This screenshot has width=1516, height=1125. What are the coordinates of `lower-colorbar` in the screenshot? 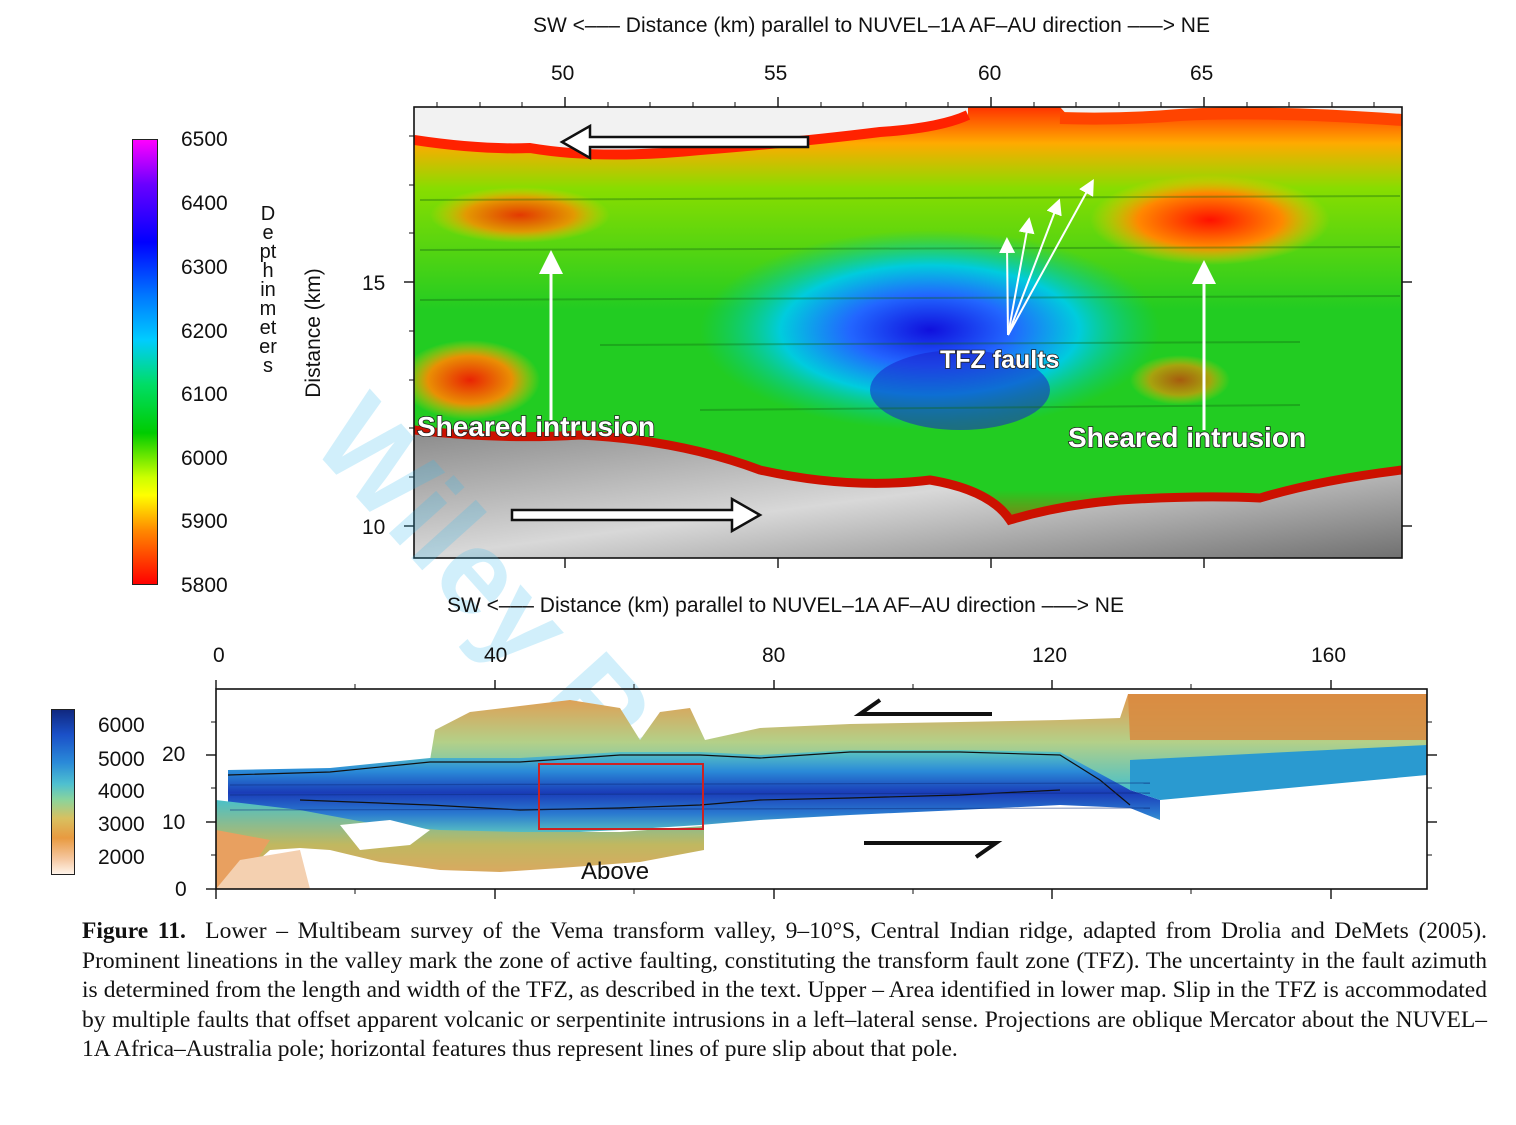 It's located at (63, 792).